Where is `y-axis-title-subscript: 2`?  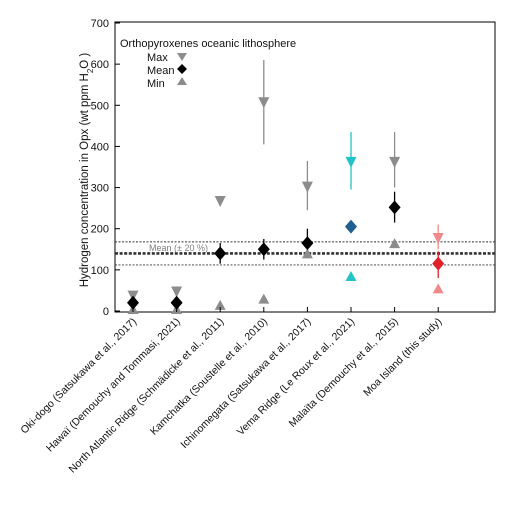
y-axis-title-subscript: 2 is located at coordinates (90, 70).